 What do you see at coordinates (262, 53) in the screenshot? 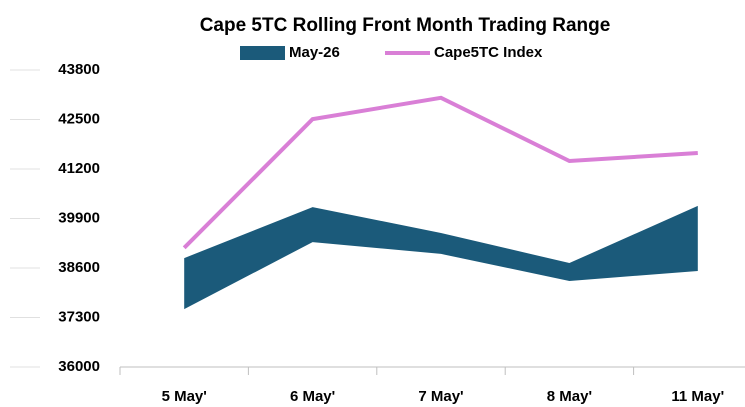
I see `legend-swatch` at bounding box center [262, 53].